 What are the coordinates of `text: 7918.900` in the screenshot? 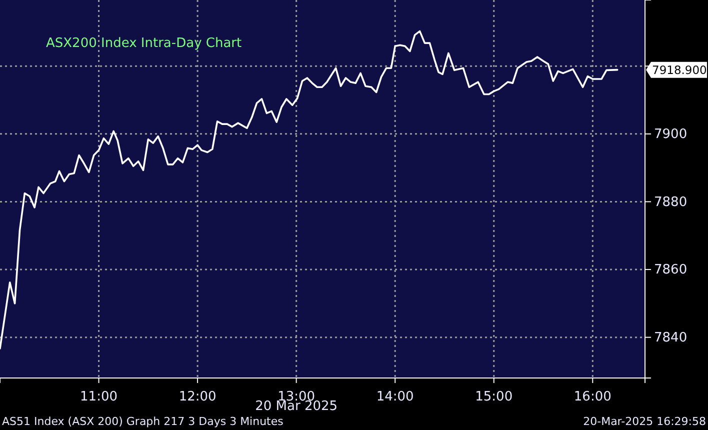 It's located at (679, 69).